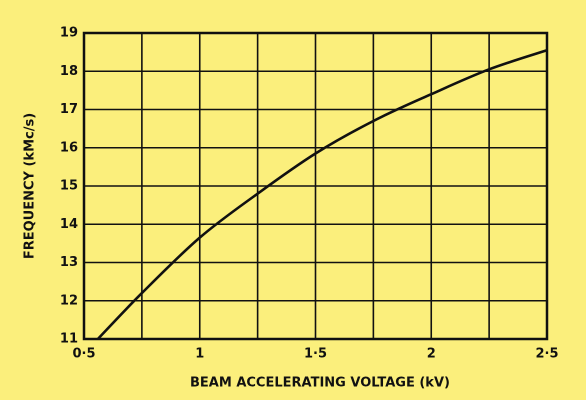 This screenshot has height=400, width=586. Describe the element at coordinates (69, 71) in the screenshot. I see `y-tick-label: 18` at that location.